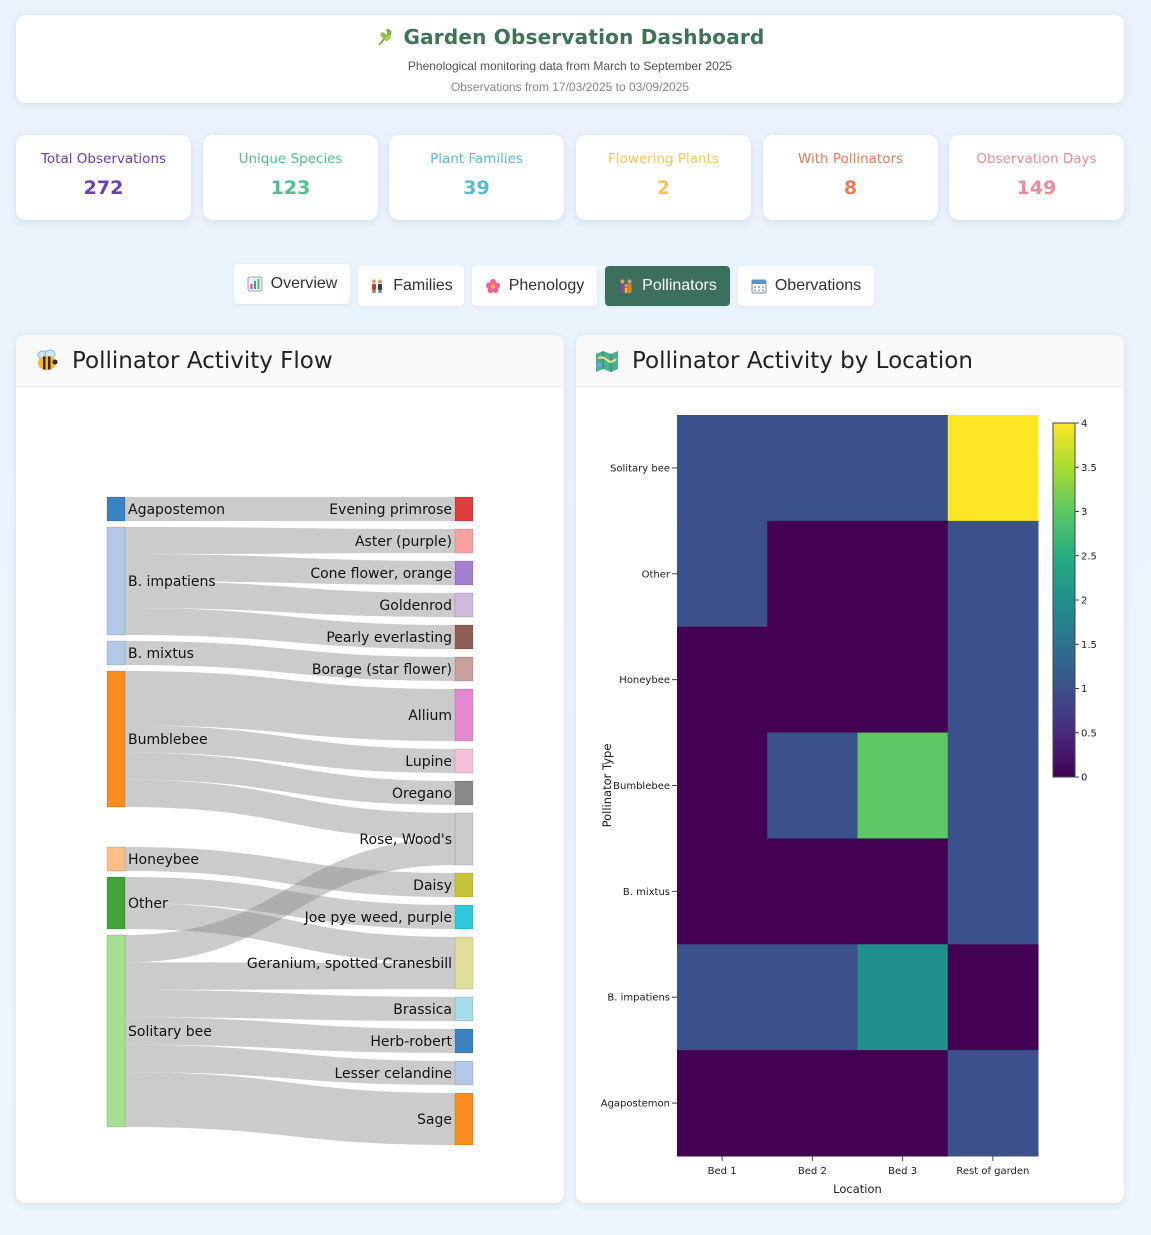  What do you see at coordinates (992, 1171) in the screenshot?
I see `x-tick-label: Rest of garden` at bounding box center [992, 1171].